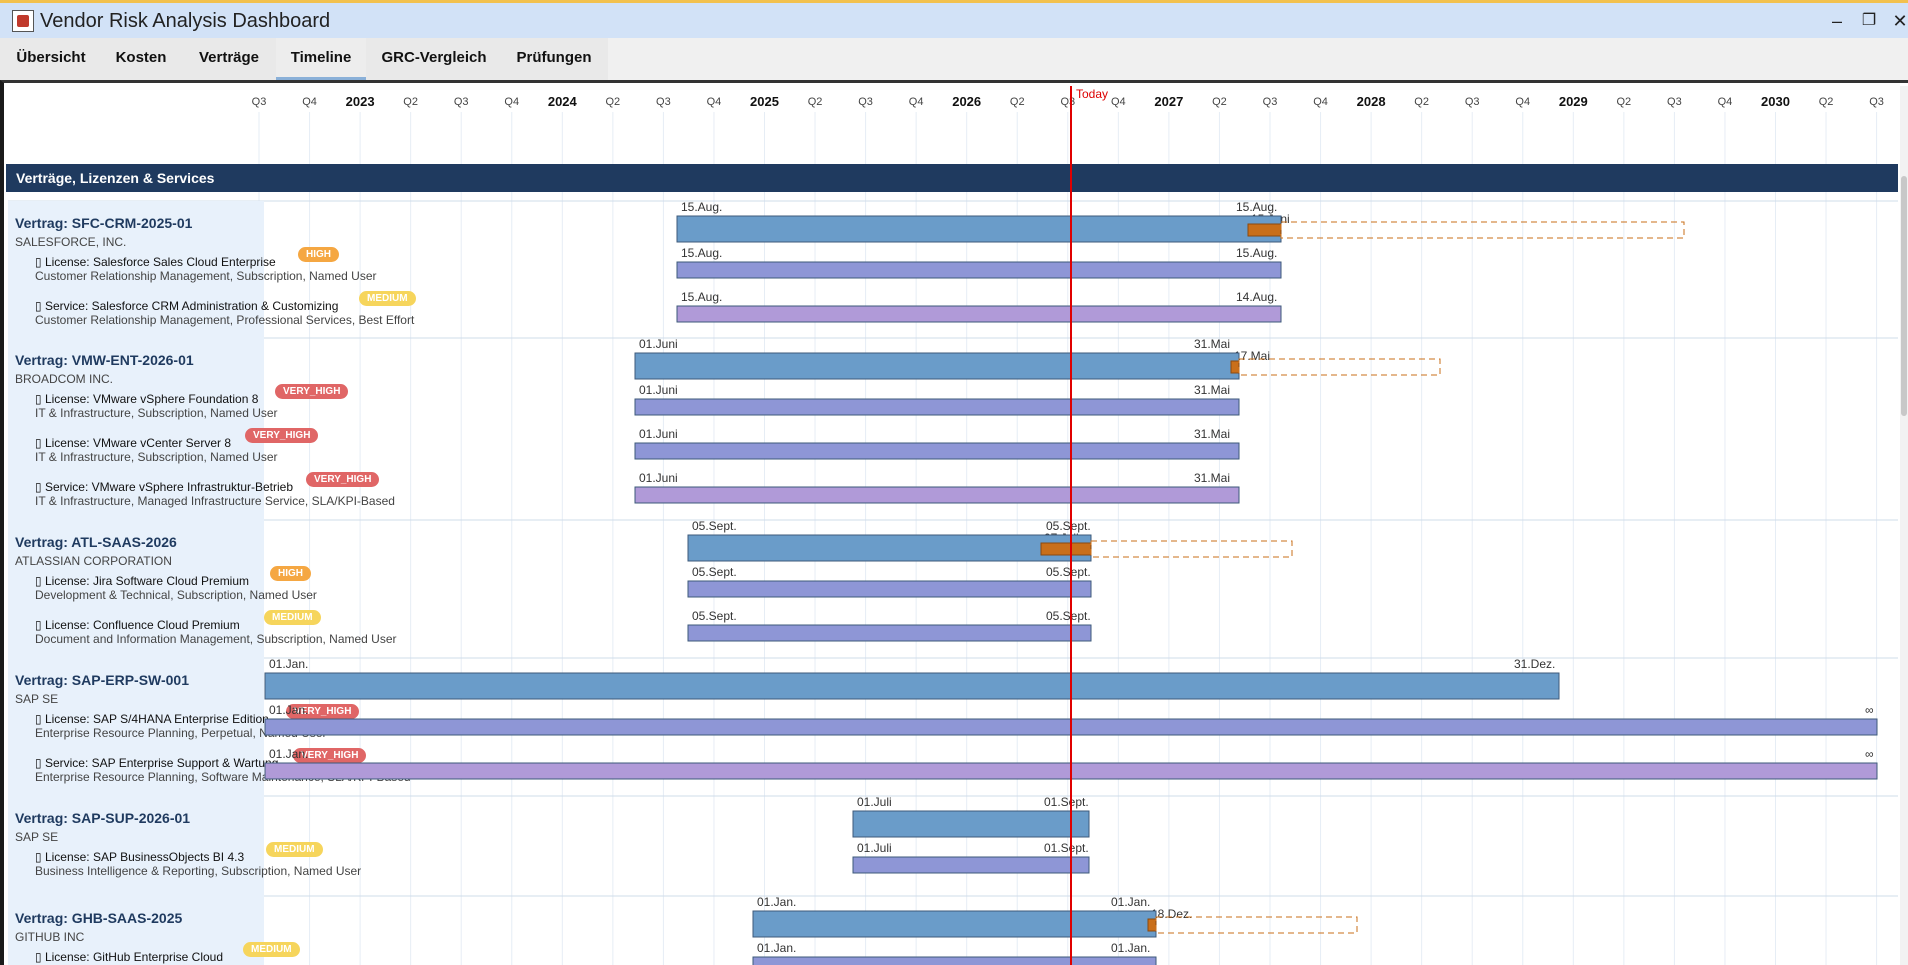 Image resolution: width=1908 pixels, height=965 pixels. Describe the element at coordinates (554, 57) in the screenshot. I see `tab-pruefungen: Prüfungen` at that location.